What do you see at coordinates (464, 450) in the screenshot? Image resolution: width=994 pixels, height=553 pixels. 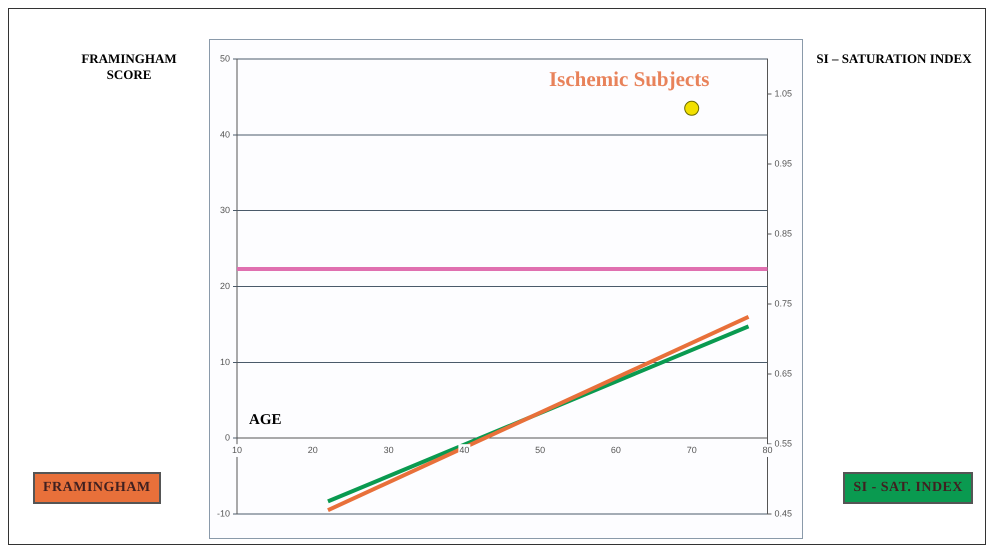 I see `x-tick-label: 40` at bounding box center [464, 450].